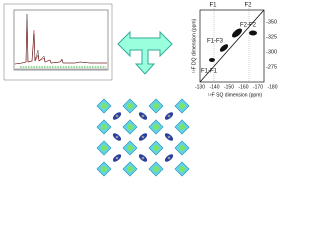  Describe the element at coordinates (271, 52) in the screenshot. I see `y-tick-label: -300` at that location.